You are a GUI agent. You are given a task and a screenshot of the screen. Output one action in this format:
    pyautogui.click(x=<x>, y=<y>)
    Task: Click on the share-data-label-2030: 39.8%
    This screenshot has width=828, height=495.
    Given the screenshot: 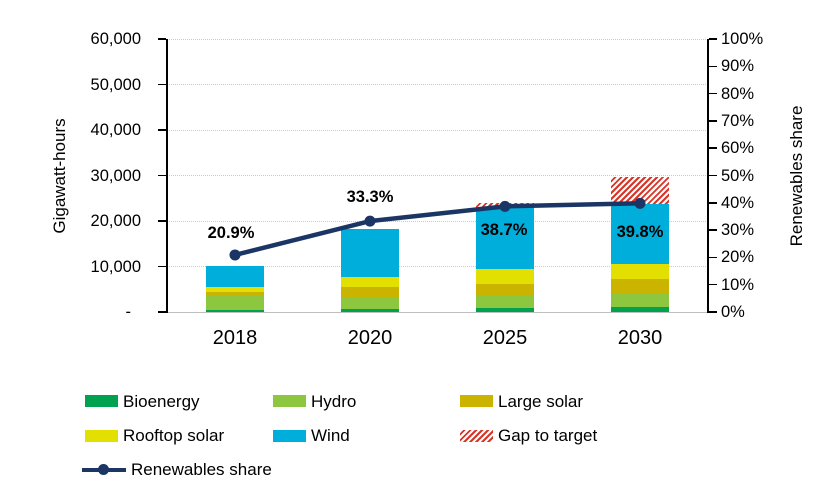 What is the action you would take?
    pyautogui.click(x=640, y=232)
    